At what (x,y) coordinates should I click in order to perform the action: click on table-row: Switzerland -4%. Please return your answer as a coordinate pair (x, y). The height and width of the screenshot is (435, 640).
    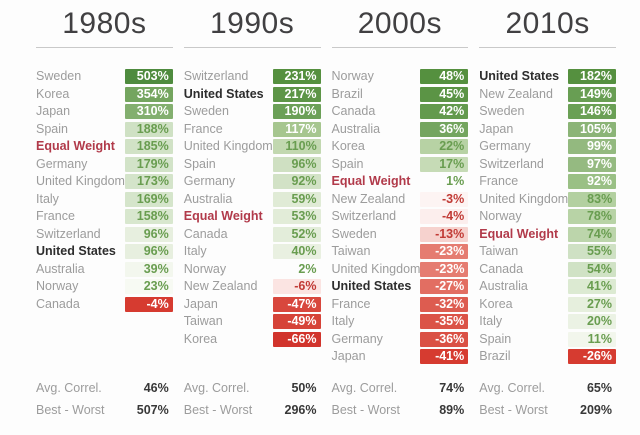
    Looking at the image, I should click on (400, 217).